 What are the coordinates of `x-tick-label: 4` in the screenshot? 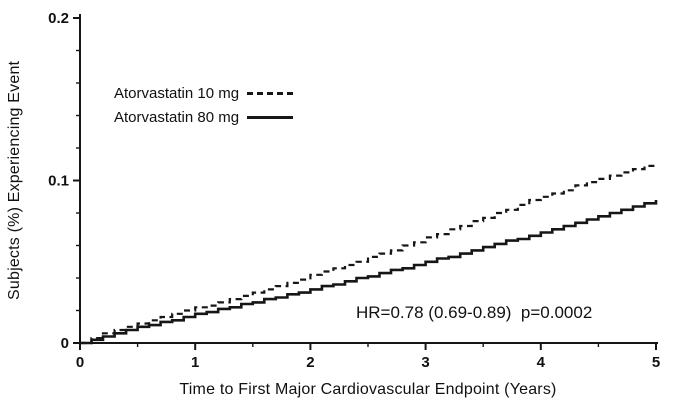 It's located at (541, 362).